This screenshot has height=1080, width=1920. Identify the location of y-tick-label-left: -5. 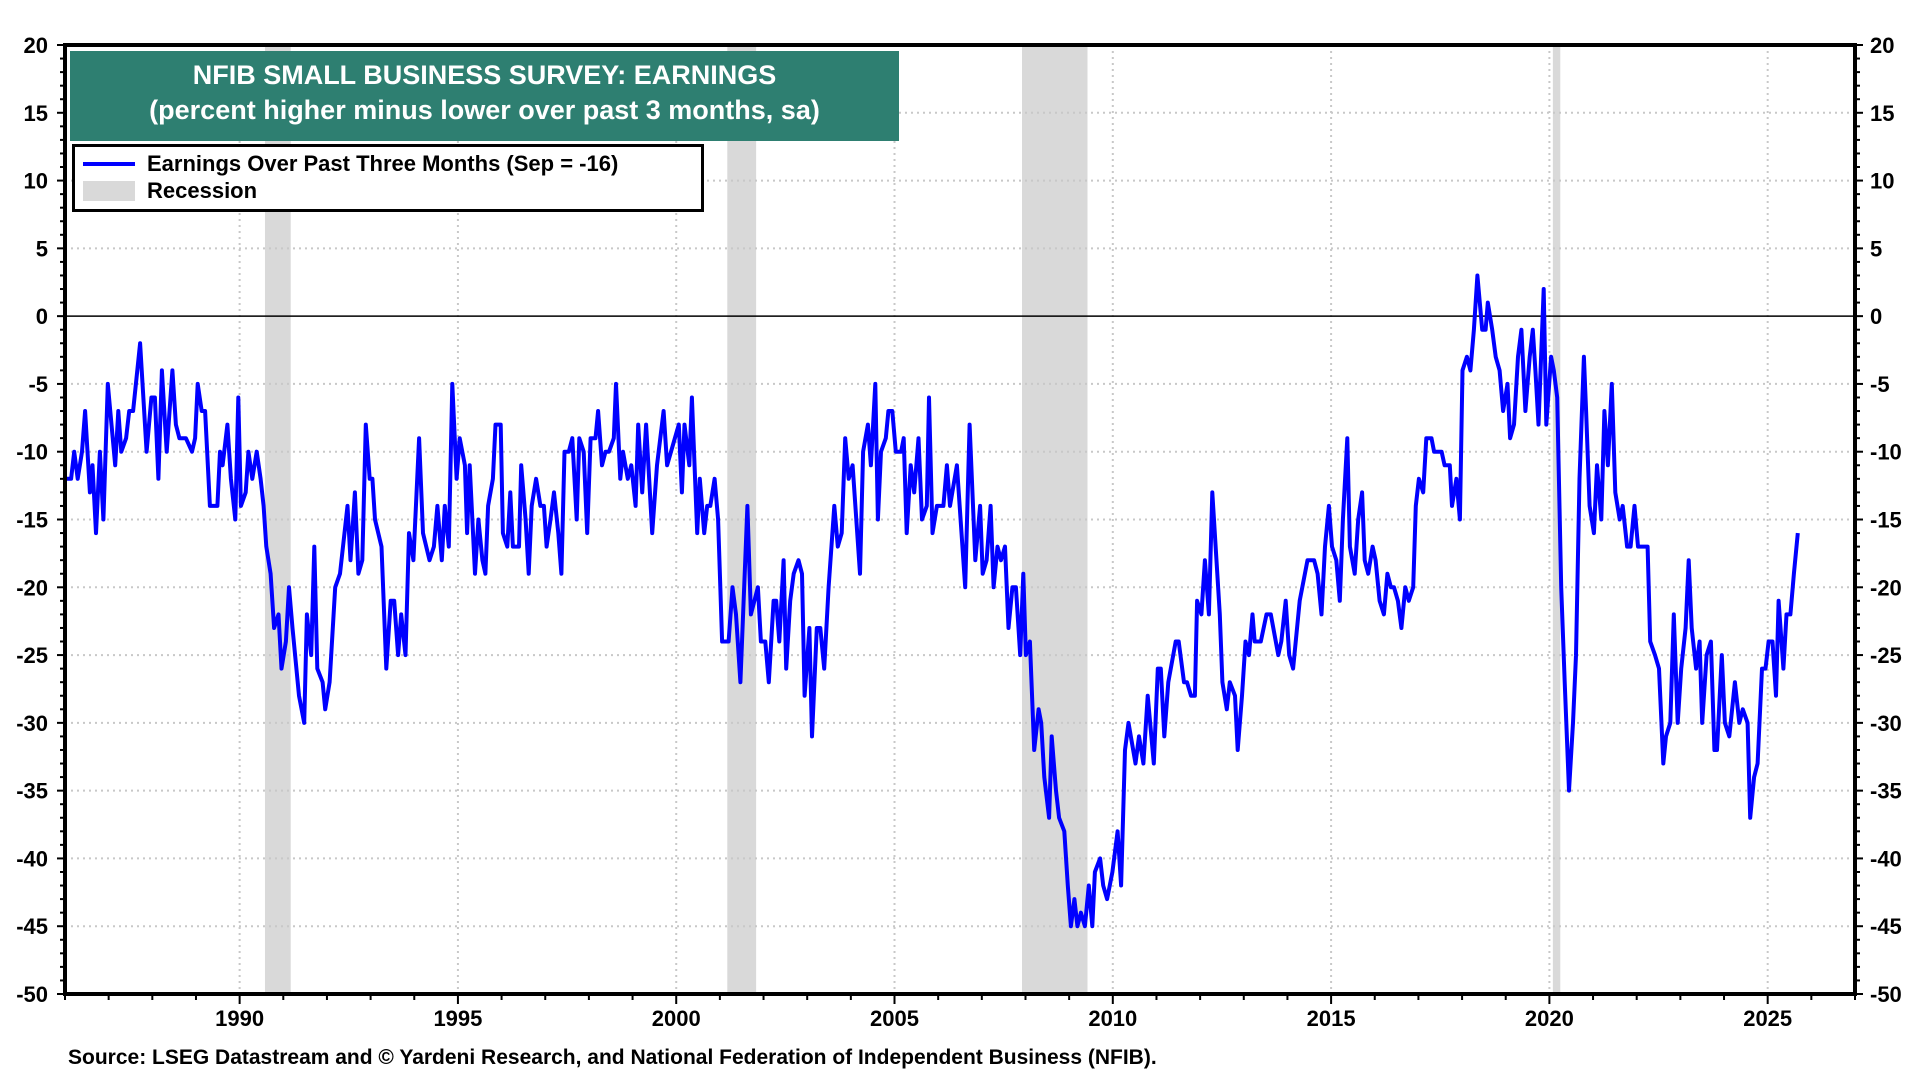
(38, 384).